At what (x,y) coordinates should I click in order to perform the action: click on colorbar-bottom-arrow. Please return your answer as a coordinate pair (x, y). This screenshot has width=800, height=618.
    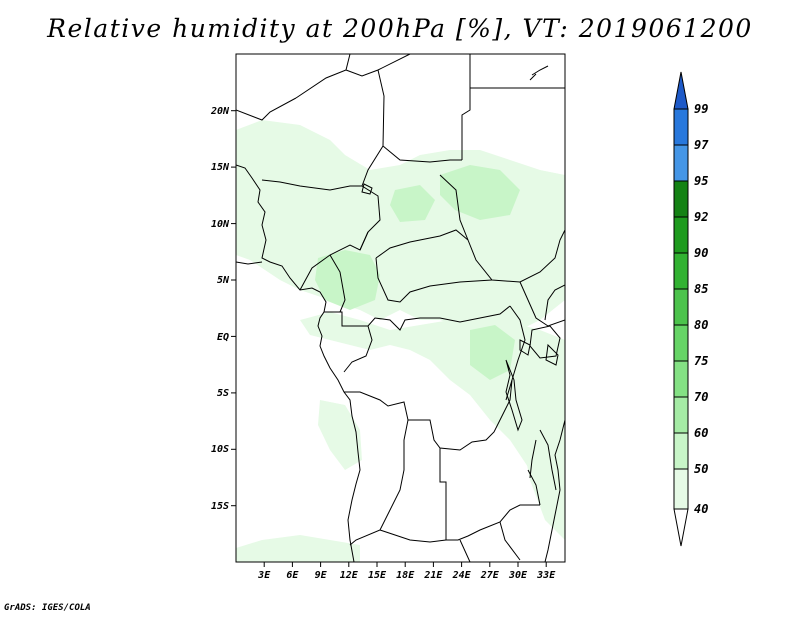
    Looking at the image, I should click on (681, 527).